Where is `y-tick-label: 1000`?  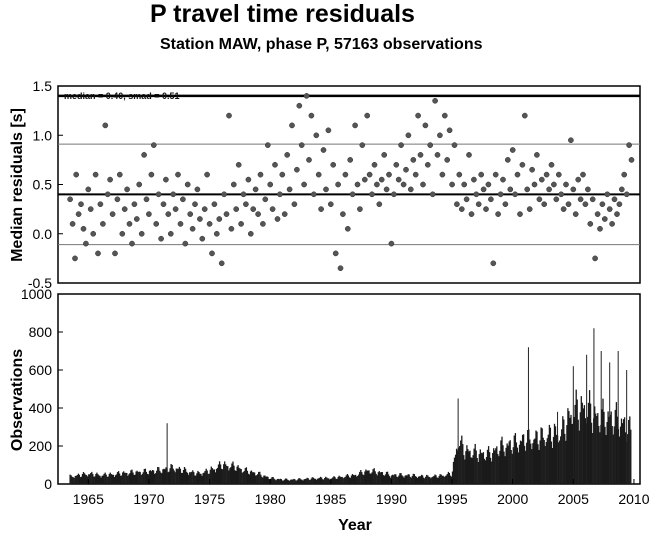
y-tick-label: 1000 is located at coordinates (36, 294).